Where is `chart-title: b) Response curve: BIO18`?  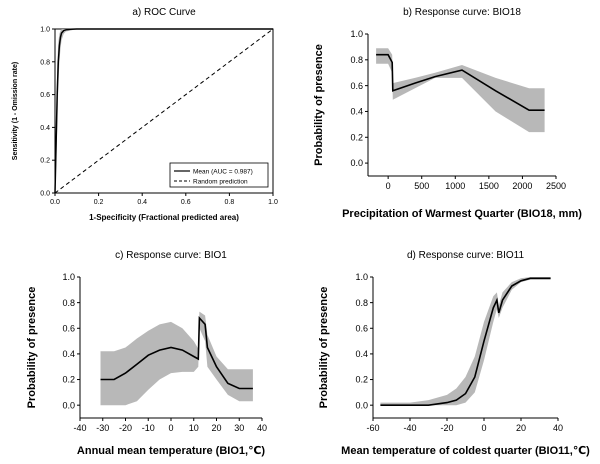 chart-title: b) Response curve: BIO18 is located at coordinates (462, 12).